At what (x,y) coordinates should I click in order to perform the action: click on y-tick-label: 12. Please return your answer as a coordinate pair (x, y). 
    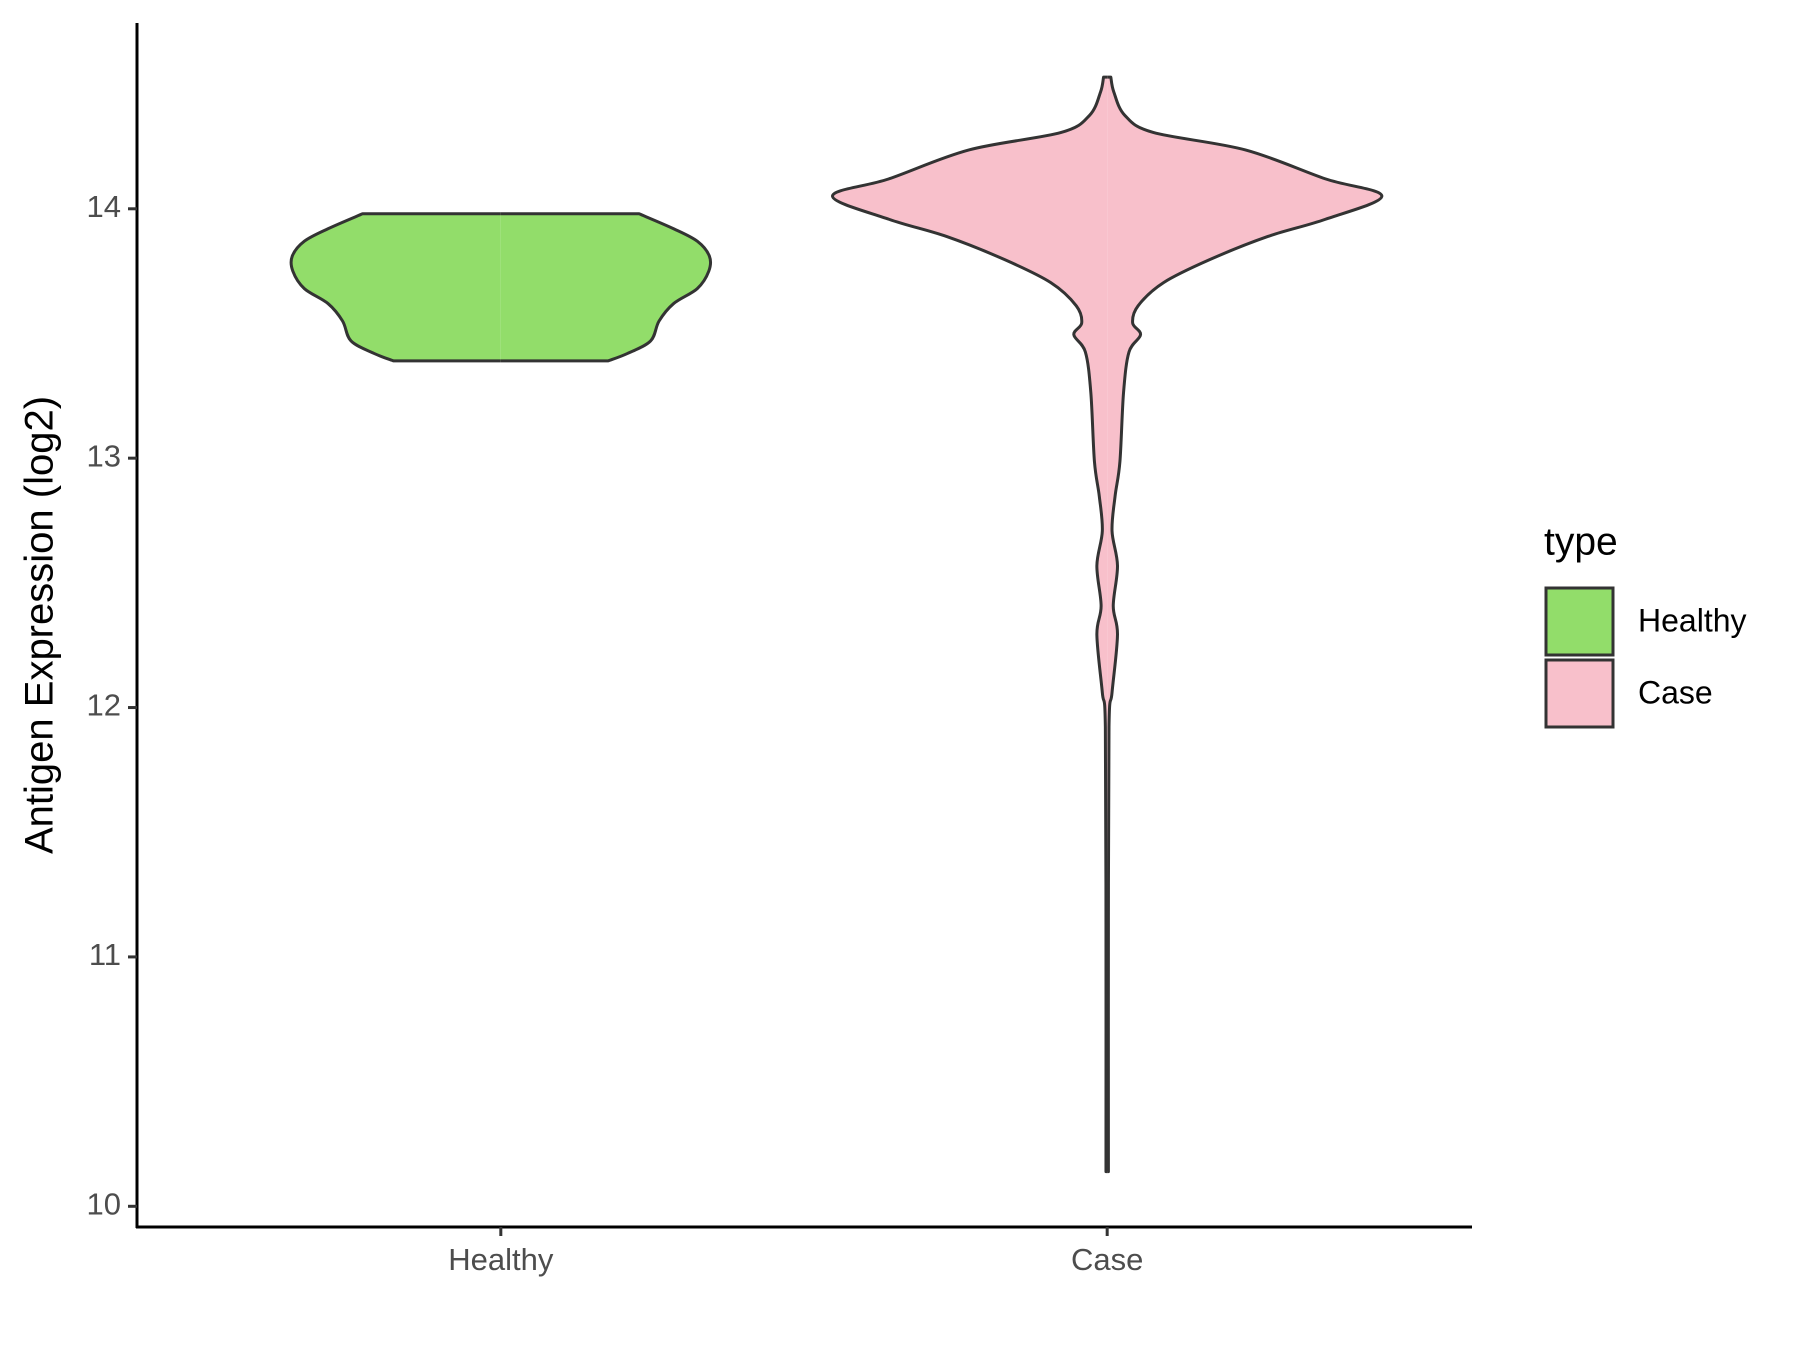
    Looking at the image, I should click on (104, 705).